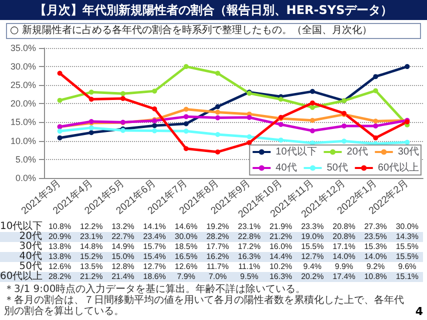  What do you see at coordinates (186, 237) in the screenshot?
I see `data-label: 30.0%` at bounding box center [186, 237].